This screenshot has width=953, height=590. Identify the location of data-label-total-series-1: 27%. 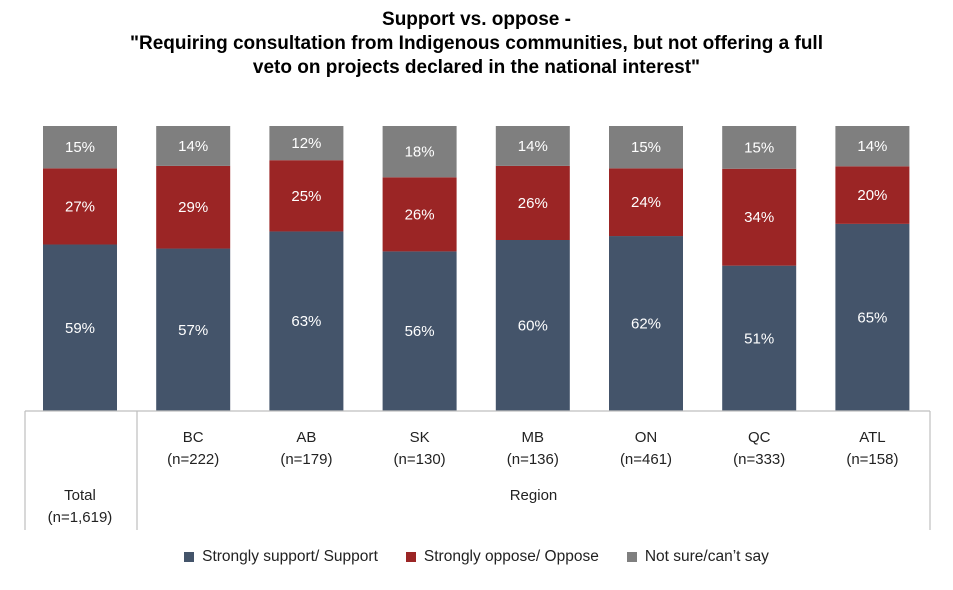
(80, 206).